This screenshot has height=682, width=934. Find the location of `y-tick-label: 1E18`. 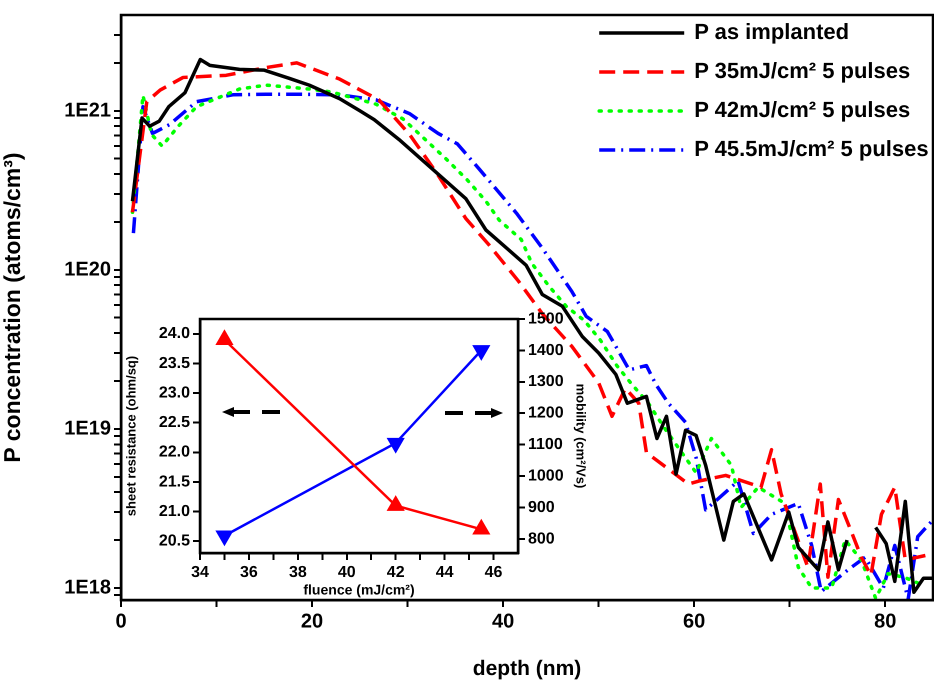

y-tick-label: 1E18 is located at coordinates (87, 587).